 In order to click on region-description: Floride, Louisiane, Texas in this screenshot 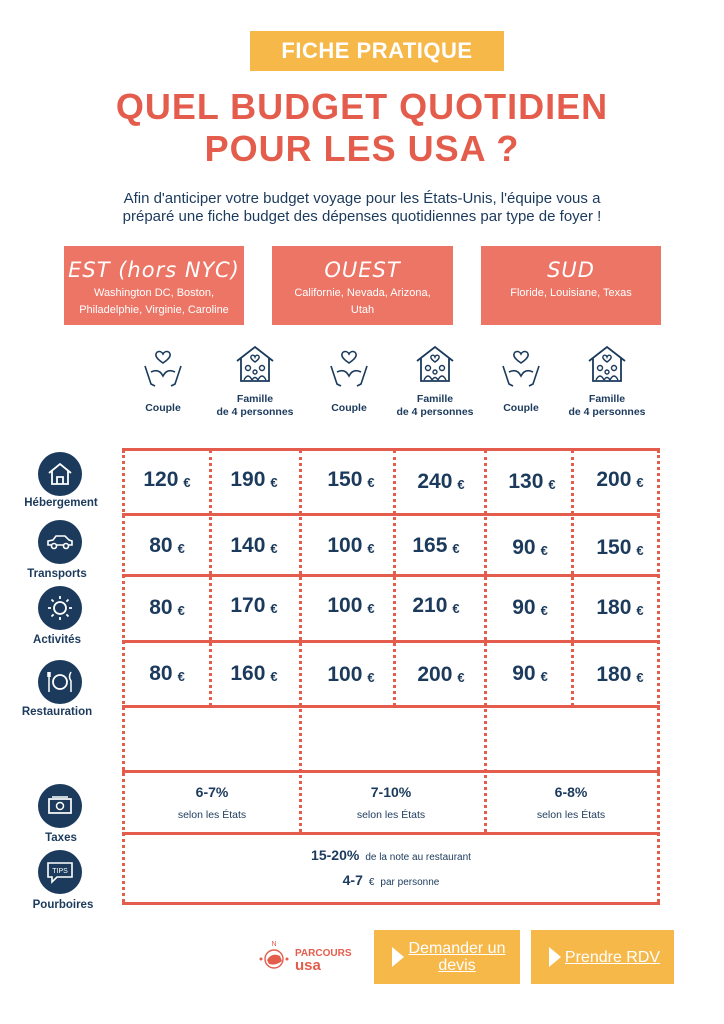, I will do `click(571, 293)`.